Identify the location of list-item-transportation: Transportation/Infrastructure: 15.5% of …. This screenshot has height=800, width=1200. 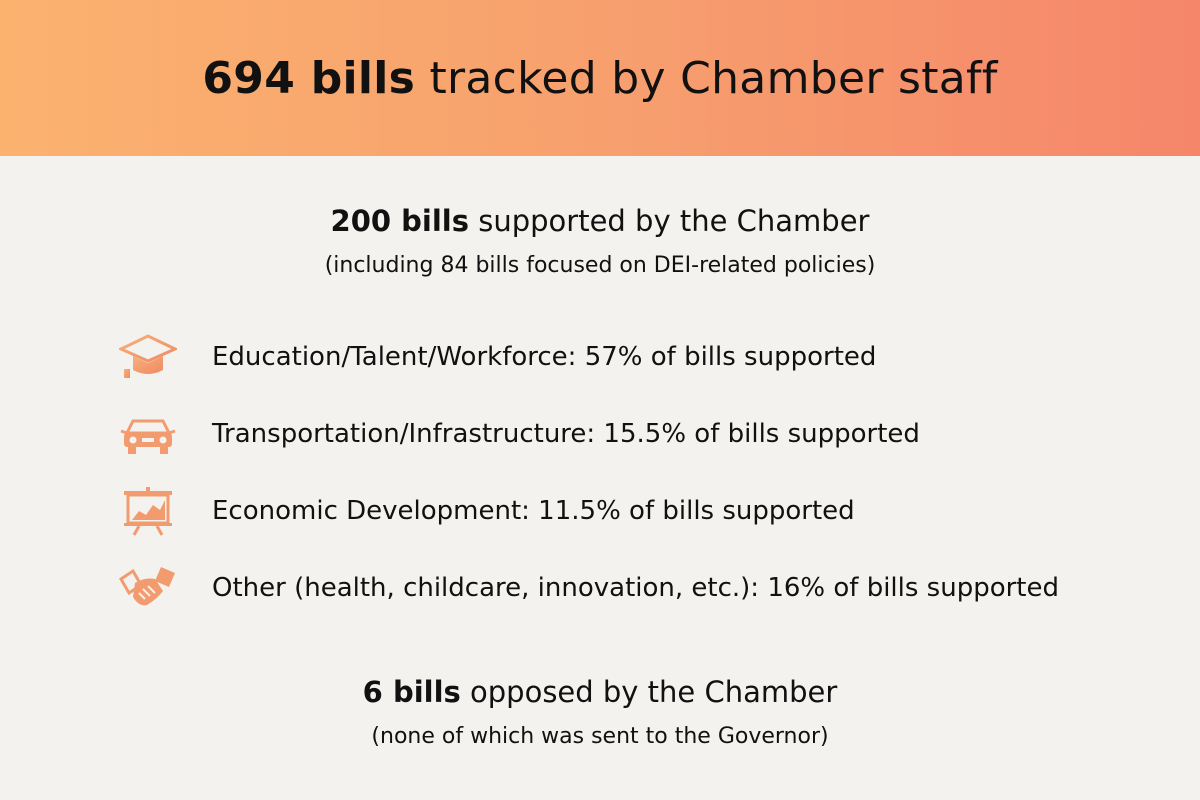
(618, 434).